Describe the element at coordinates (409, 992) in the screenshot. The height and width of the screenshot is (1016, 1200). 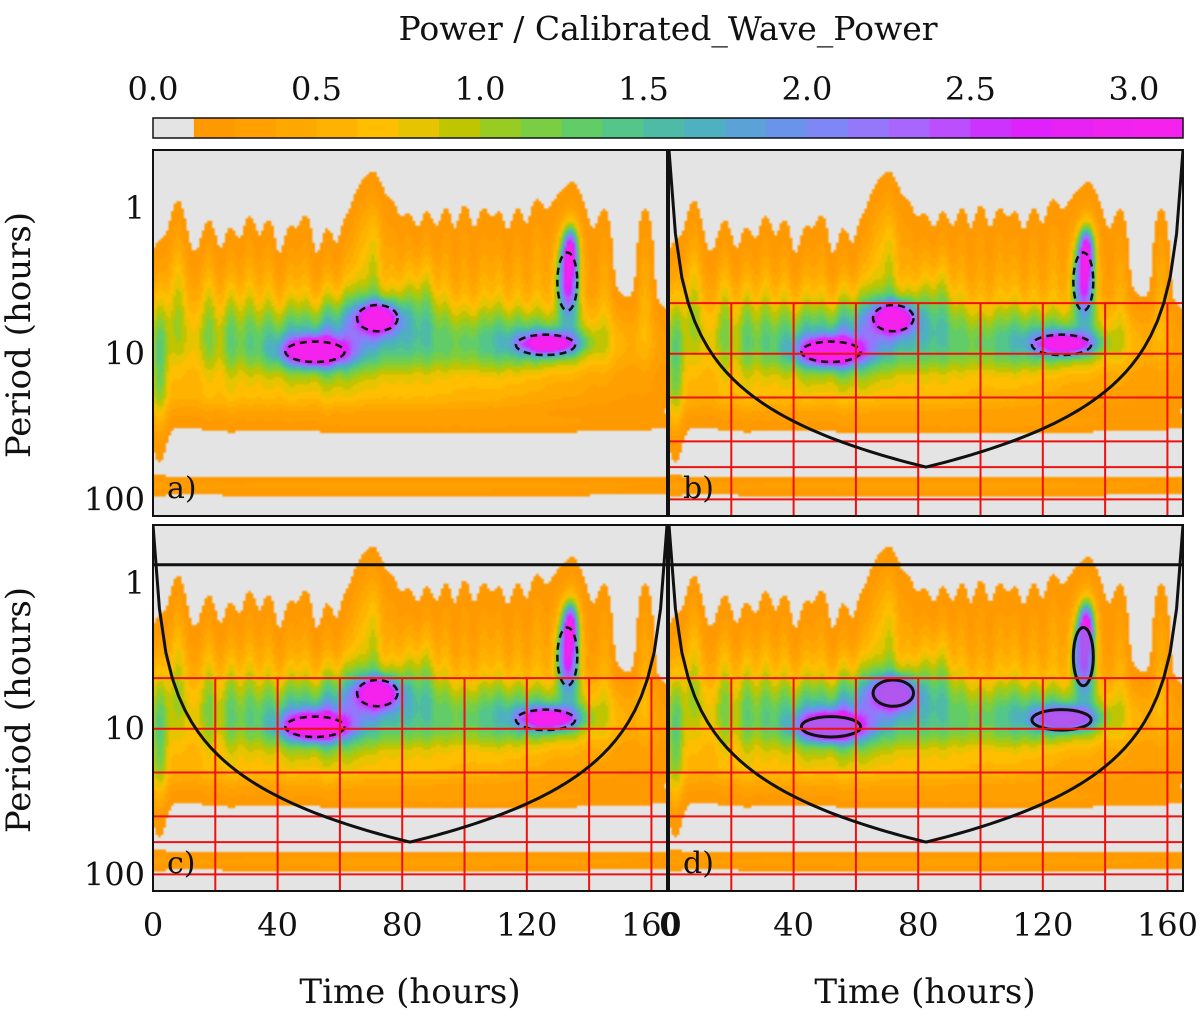
I see `x-axis-label-left: Time (hours)` at that location.